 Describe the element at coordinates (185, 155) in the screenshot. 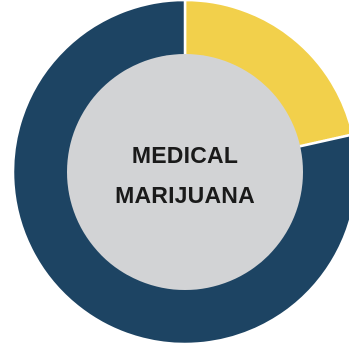

I see `center-label-line-1: MEDICAL` at that location.